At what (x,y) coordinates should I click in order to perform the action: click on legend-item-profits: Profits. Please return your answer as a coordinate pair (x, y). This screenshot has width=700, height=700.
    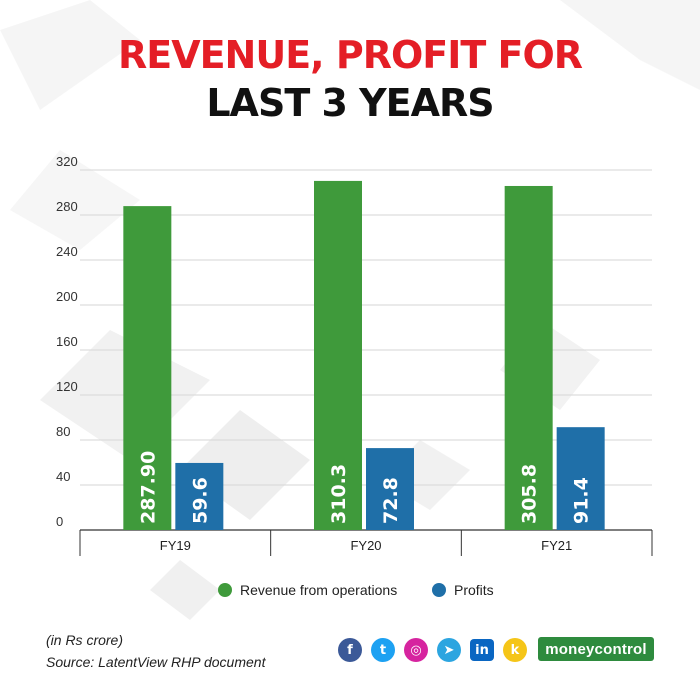
    Looking at the image, I should click on (463, 590).